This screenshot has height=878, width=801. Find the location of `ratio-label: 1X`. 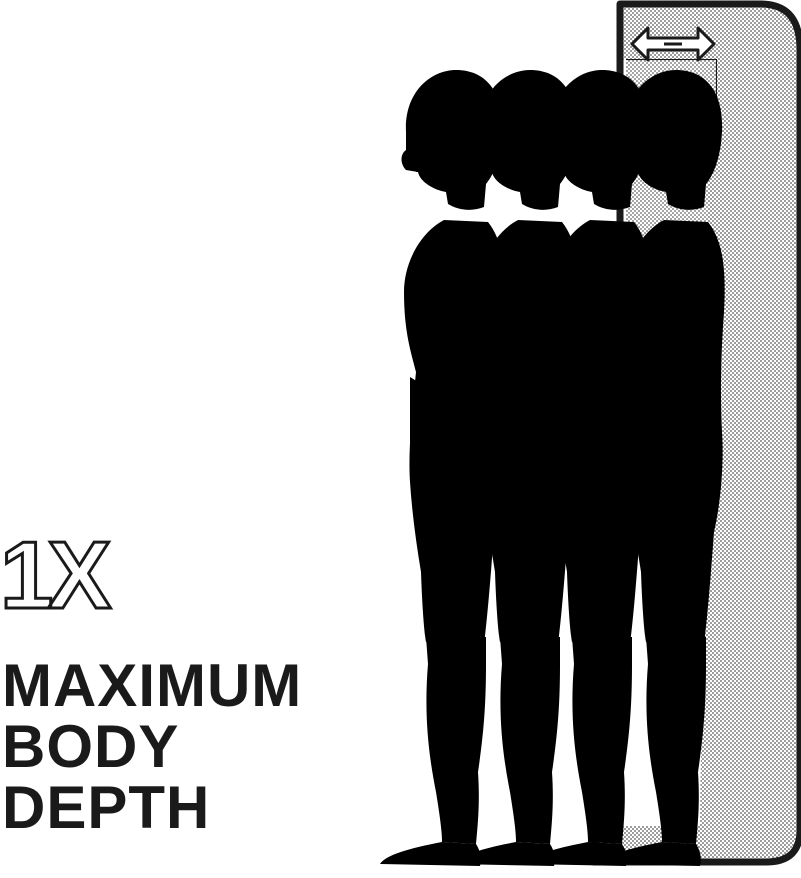

ratio-label: 1X is located at coordinates (56, 575).